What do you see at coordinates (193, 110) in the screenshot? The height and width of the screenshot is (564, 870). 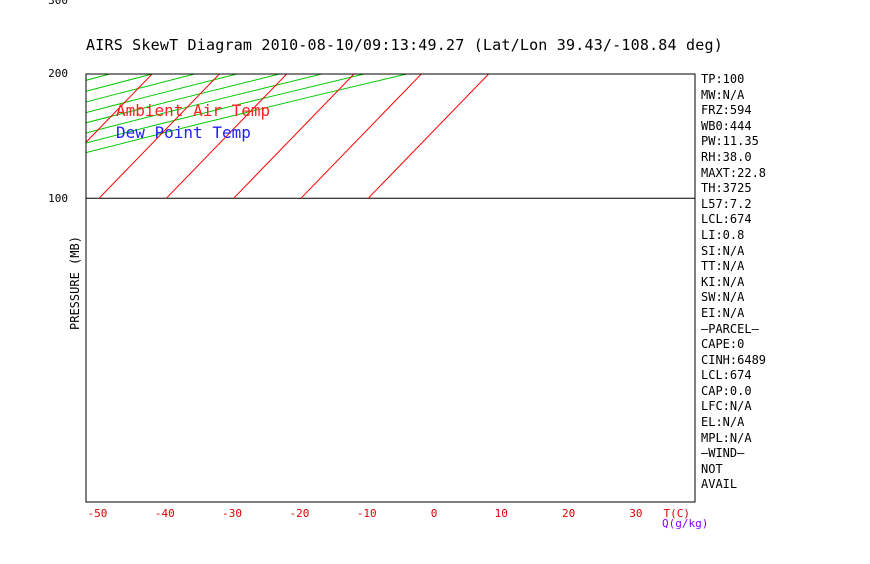 I see `legend-ambient: Ambient Air Temp` at bounding box center [193, 110].